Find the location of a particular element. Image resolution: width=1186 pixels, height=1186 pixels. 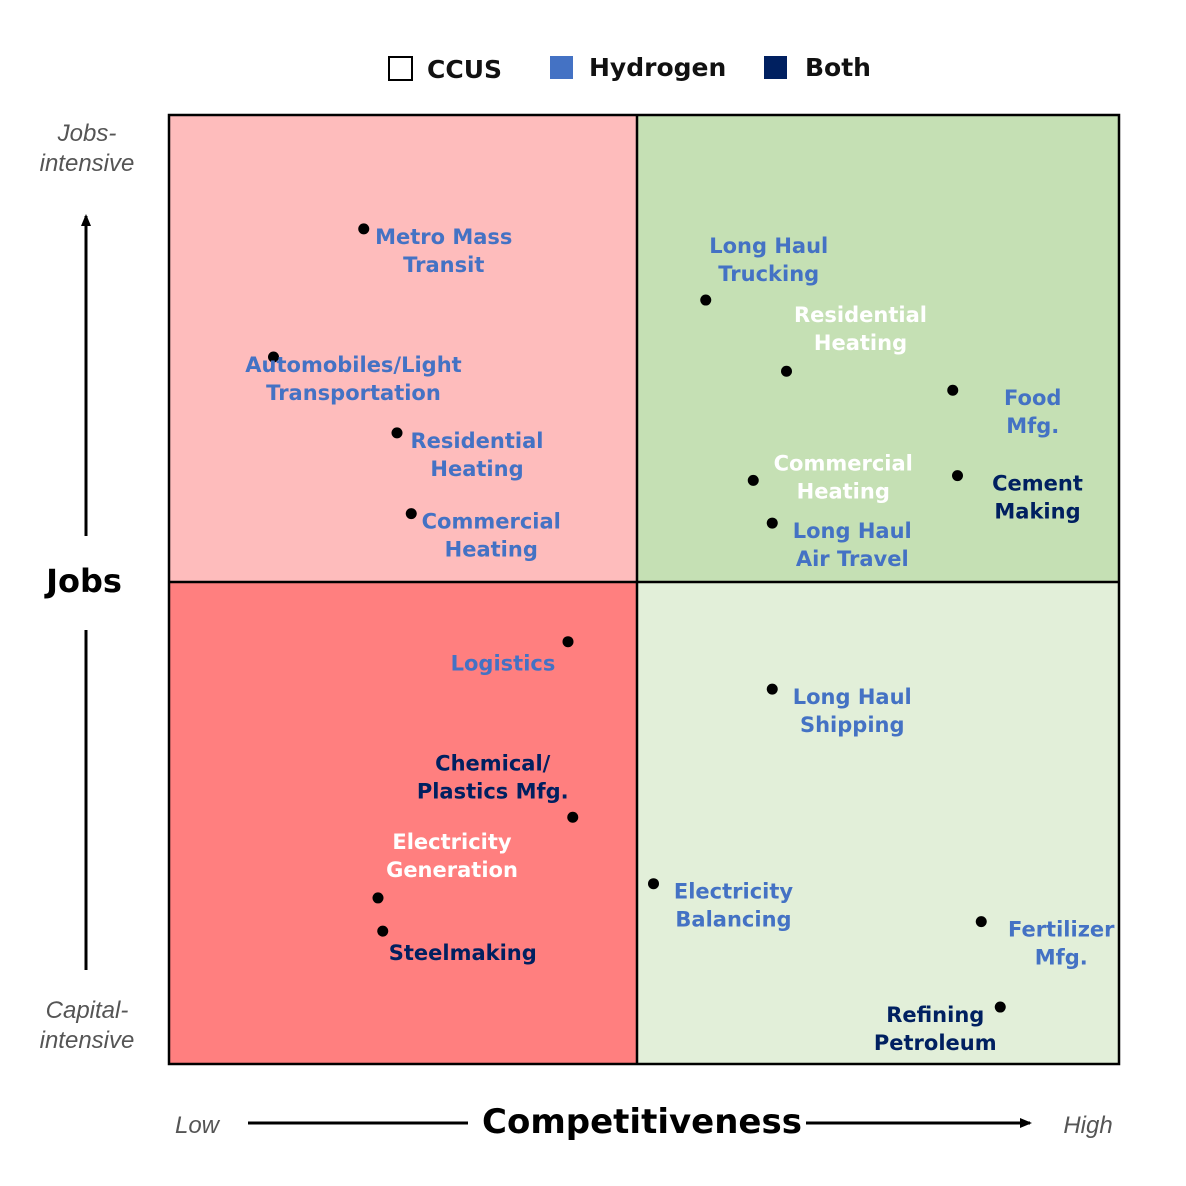

point-marker-long-haul-air-travel is located at coordinates (772, 523).